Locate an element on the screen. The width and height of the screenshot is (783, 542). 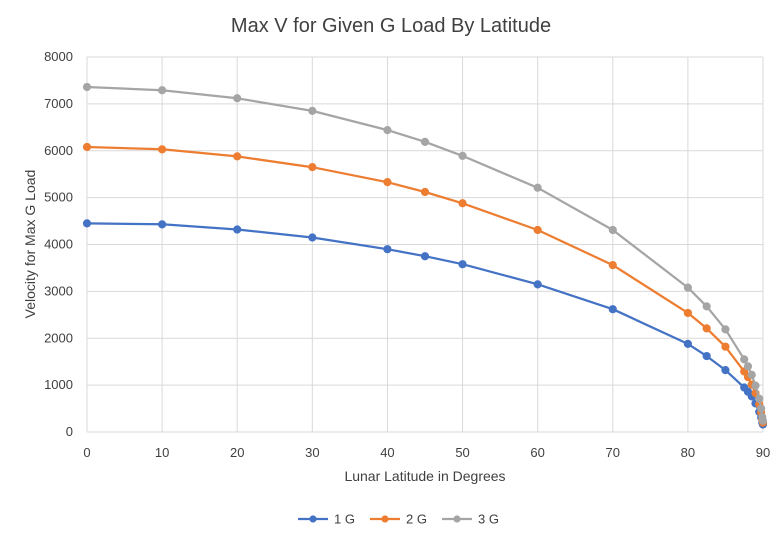
legend-item: 2 G is located at coordinates (398, 519).